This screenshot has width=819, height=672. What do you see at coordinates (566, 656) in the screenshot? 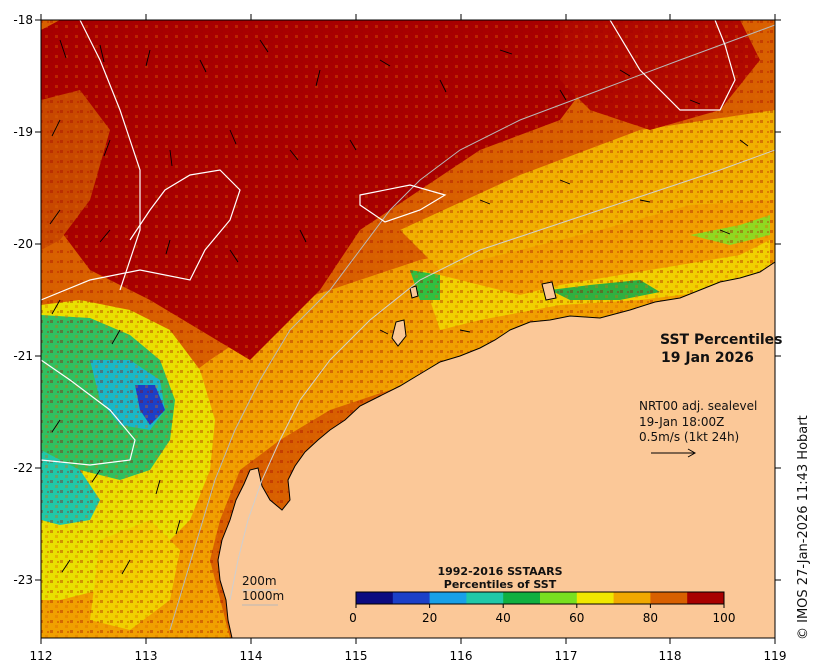
I see `x-tick-label: 117` at bounding box center [566, 656].